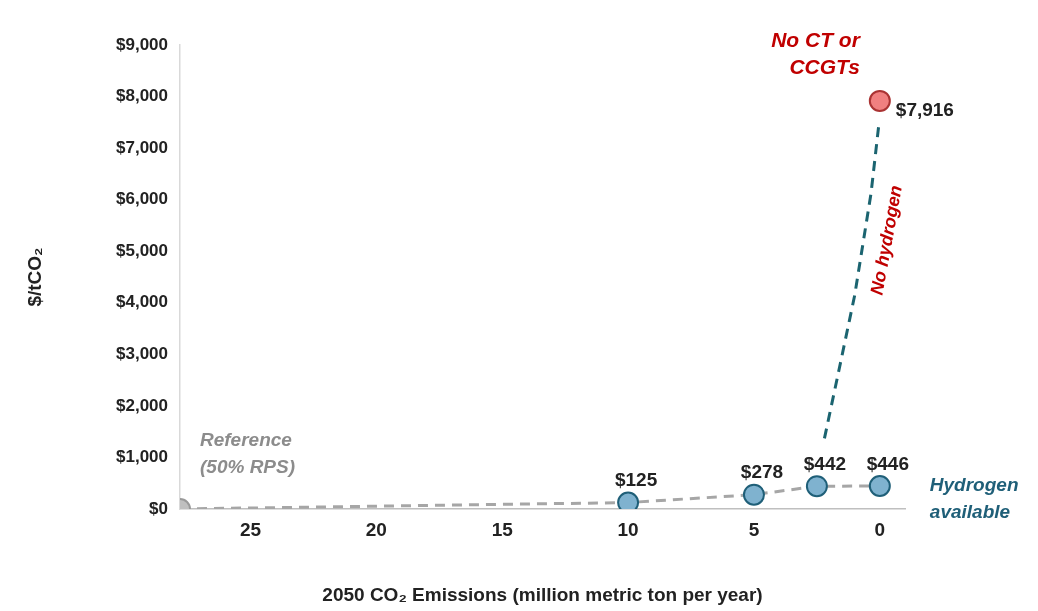 Image resolution: width=1038 pixels, height=611 pixels. What do you see at coordinates (142, 147) in the screenshot?
I see `y-tick-label: $7,000` at bounding box center [142, 147].